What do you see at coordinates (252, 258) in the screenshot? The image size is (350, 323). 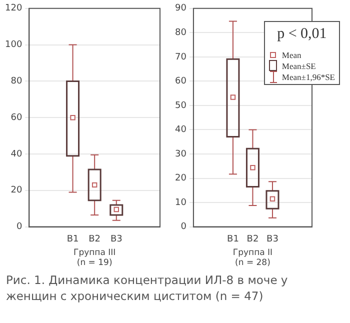 I see `x-axis-title: Группа II (n = 28)` at bounding box center [252, 258].